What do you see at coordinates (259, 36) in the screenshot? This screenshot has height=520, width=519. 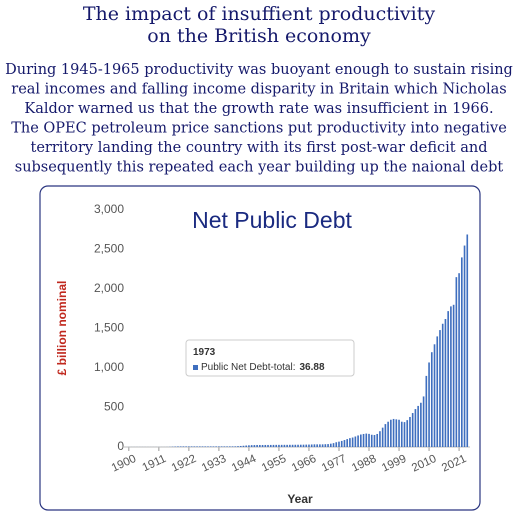 I see `header-title: on the British economy` at bounding box center [259, 36].